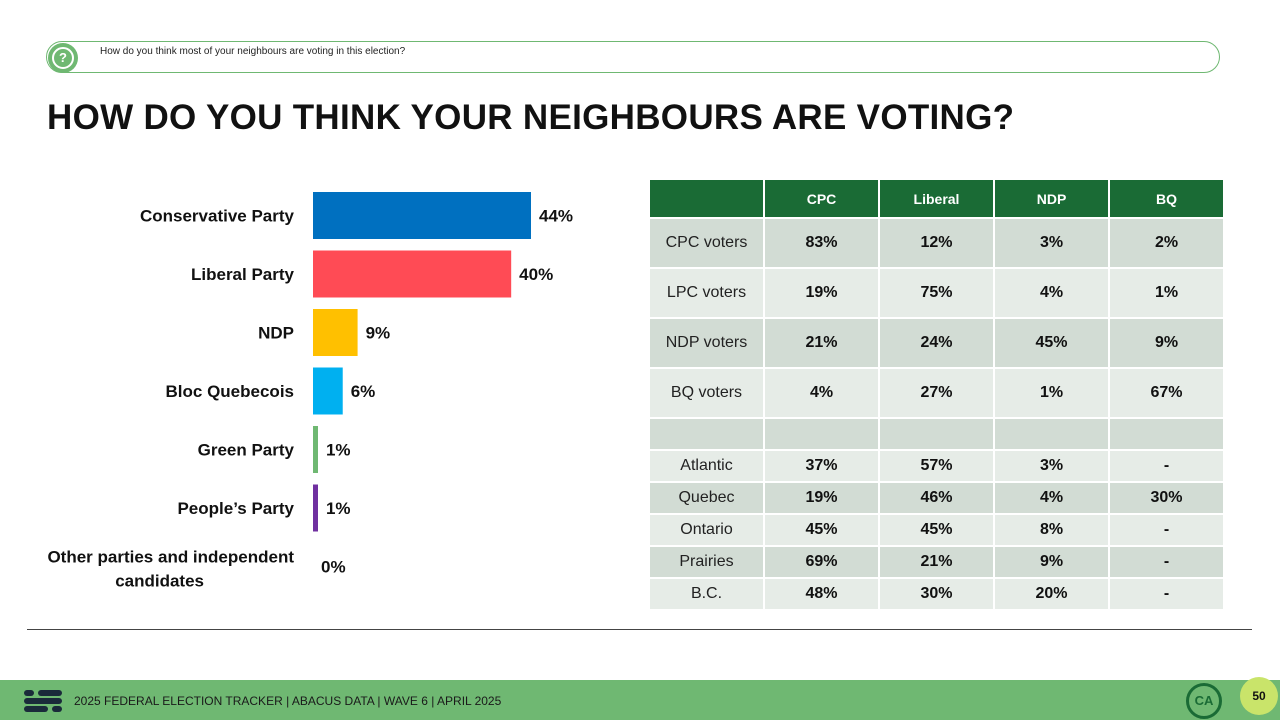 Image resolution: width=1280 pixels, height=720 pixels. I want to click on table-row: CPC voters 83% 12% 3% 2%, so click(936, 243).